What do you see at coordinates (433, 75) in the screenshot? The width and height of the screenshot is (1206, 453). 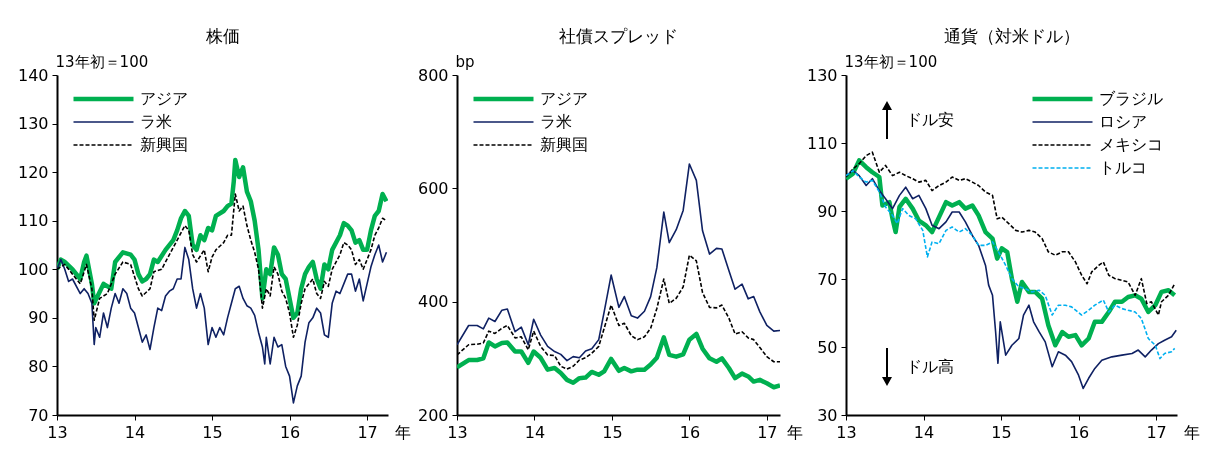 I see `y-tick-label: 800` at bounding box center [433, 75].